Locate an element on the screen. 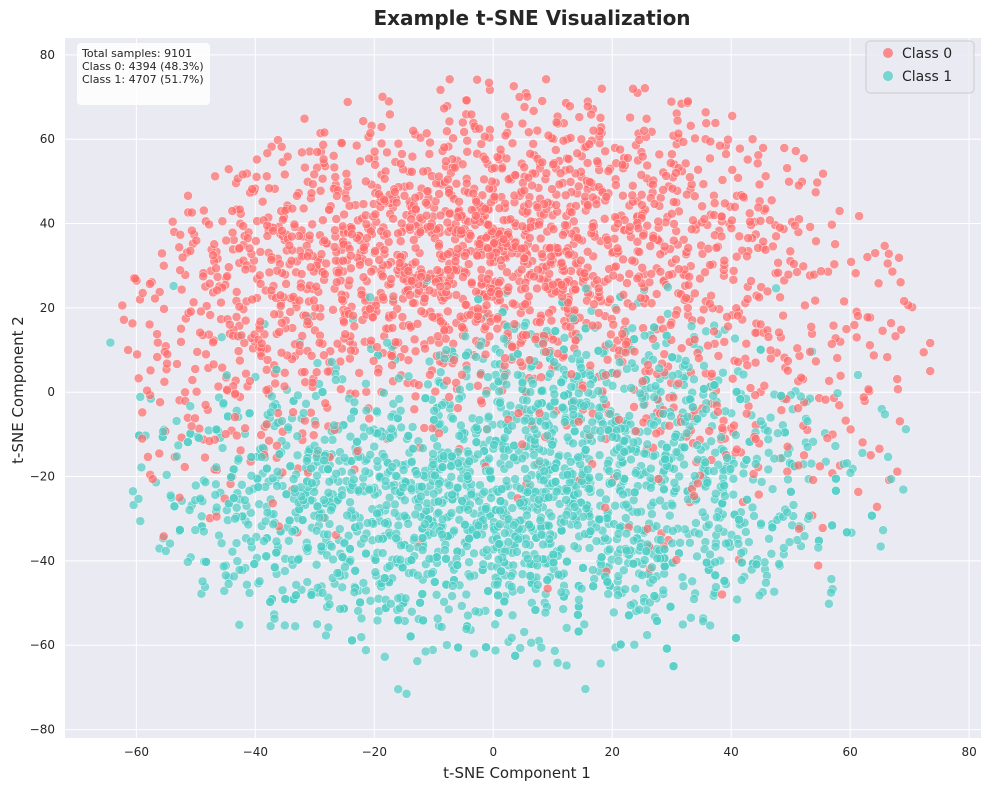 The width and height of the screenshot is (989, 795). y-tick-label: −20 is located at coordinates (42, 477).